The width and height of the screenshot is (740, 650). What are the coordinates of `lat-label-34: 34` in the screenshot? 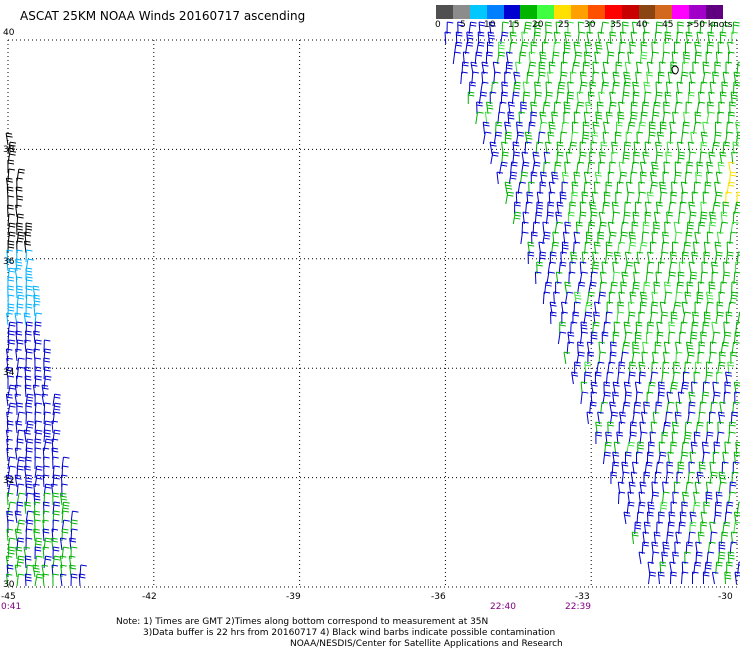 It's located at (9, 373).